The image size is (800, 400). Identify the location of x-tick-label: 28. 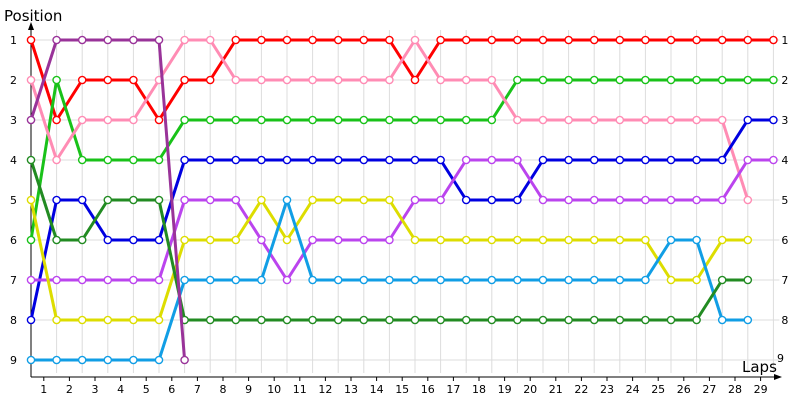
(735, 389).